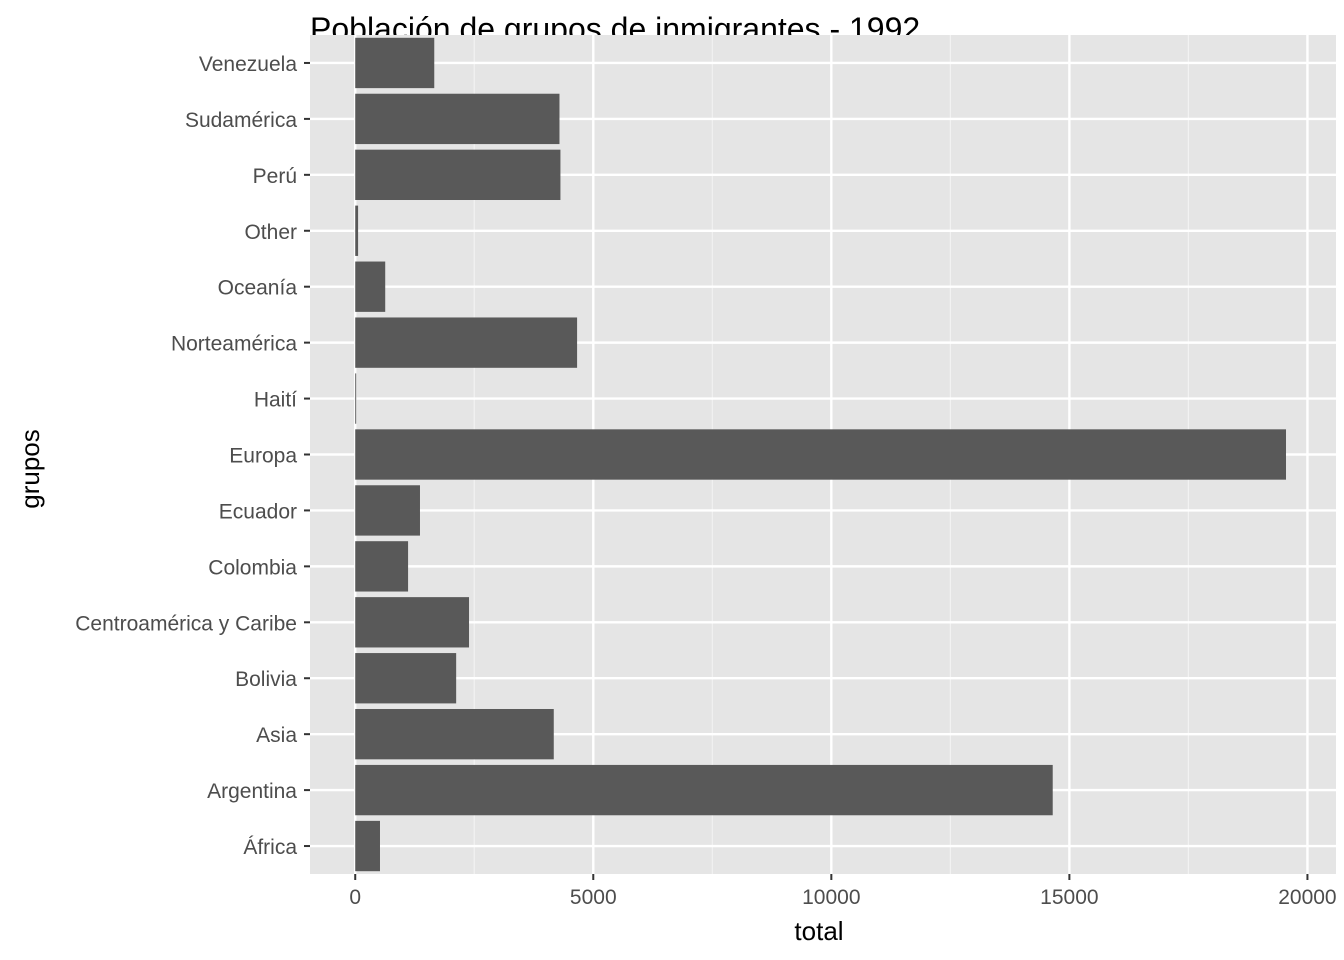 The width and height of the screenshot is (1344, 960). What do you see at coordinates (263, 456) in the screenshot?
I see `y-tick-label: Europa` at bounding box center [263, 456].